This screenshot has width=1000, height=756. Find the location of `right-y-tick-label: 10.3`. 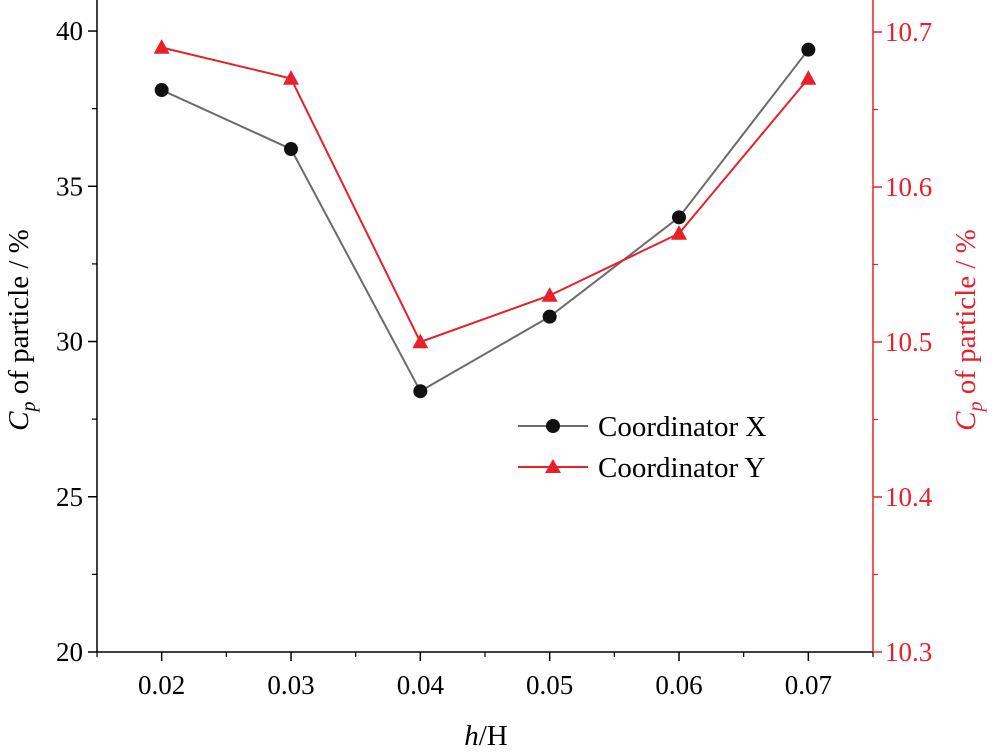

right-y-tick-label: 10.3 is located at coordinates (908, 652).